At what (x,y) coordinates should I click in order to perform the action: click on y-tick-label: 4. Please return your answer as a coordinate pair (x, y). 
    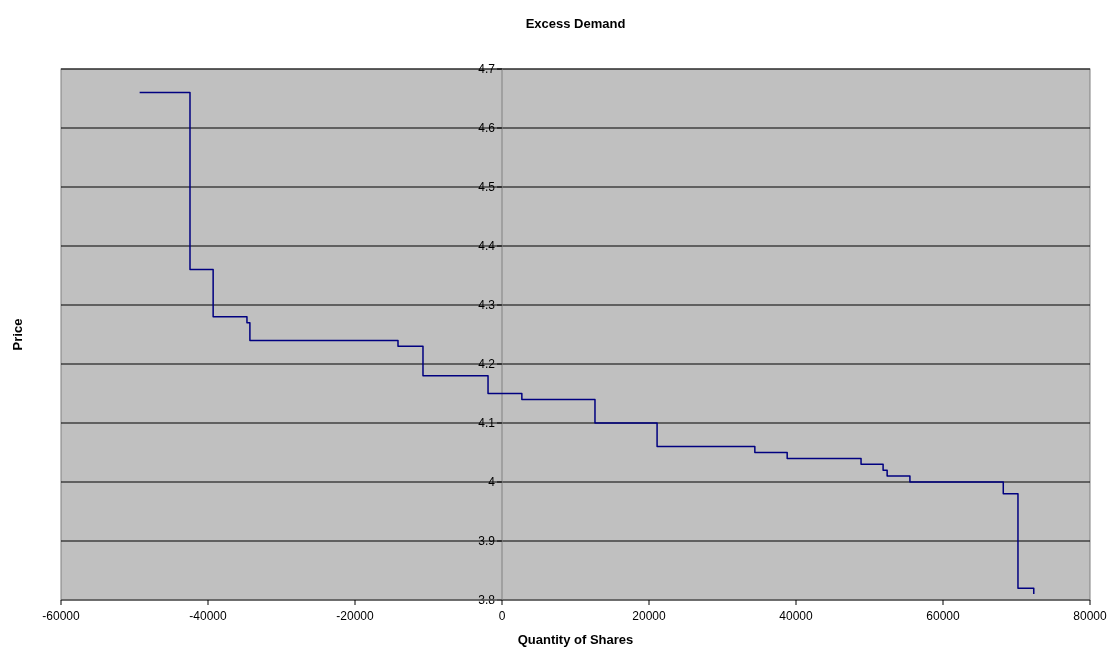
    Looking at the image, I should click on (492, 482).